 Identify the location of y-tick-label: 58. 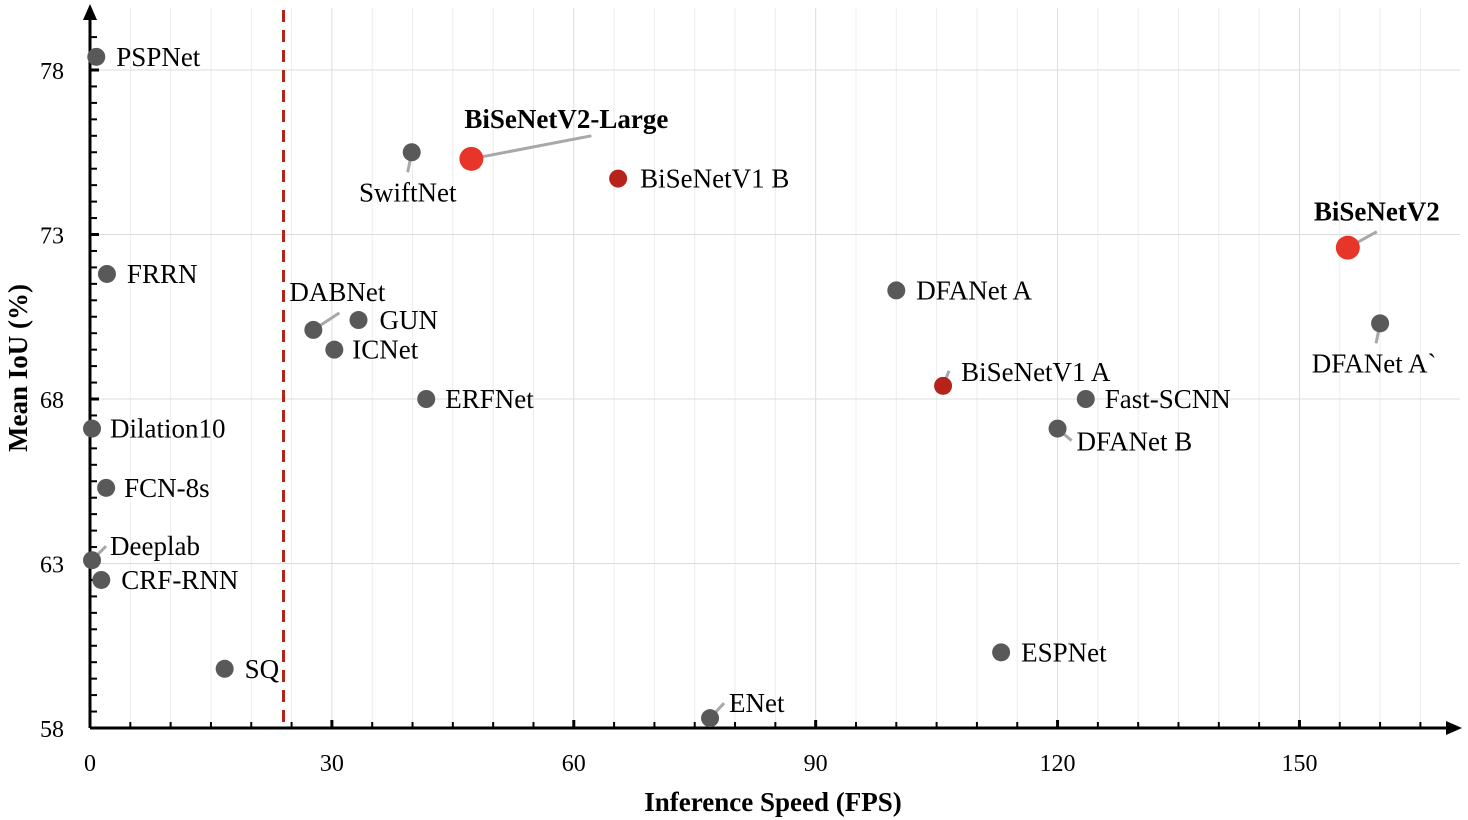
(52, 730).